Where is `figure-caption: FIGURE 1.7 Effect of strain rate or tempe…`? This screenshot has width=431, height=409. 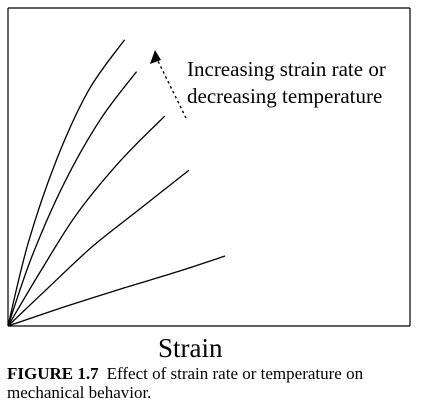 figure-caption: FIGURE 1.7 Effect of strain rate or tempe… is located at coordinates (217, 383).